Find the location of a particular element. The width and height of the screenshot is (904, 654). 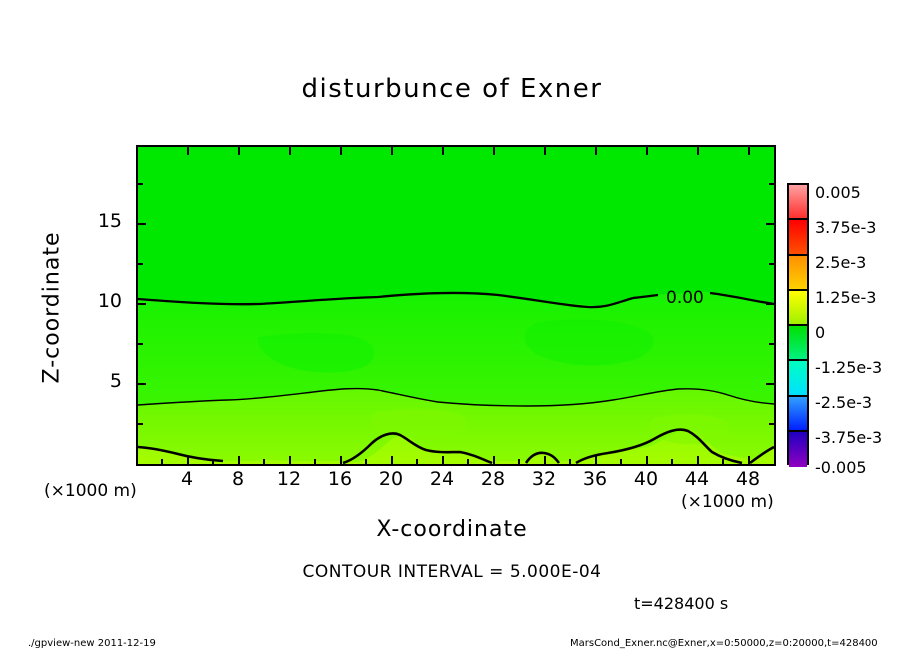

colorbar-label-6: -2.5e-3 is located at coordinates (844, 402).